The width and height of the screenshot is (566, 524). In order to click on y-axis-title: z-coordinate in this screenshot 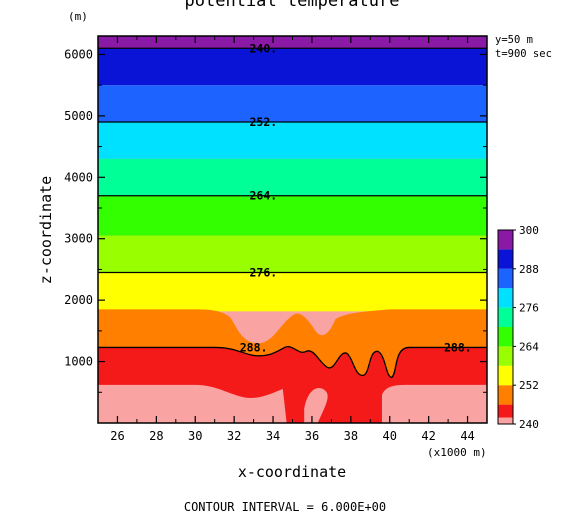, I will do `click(46, 230)`.